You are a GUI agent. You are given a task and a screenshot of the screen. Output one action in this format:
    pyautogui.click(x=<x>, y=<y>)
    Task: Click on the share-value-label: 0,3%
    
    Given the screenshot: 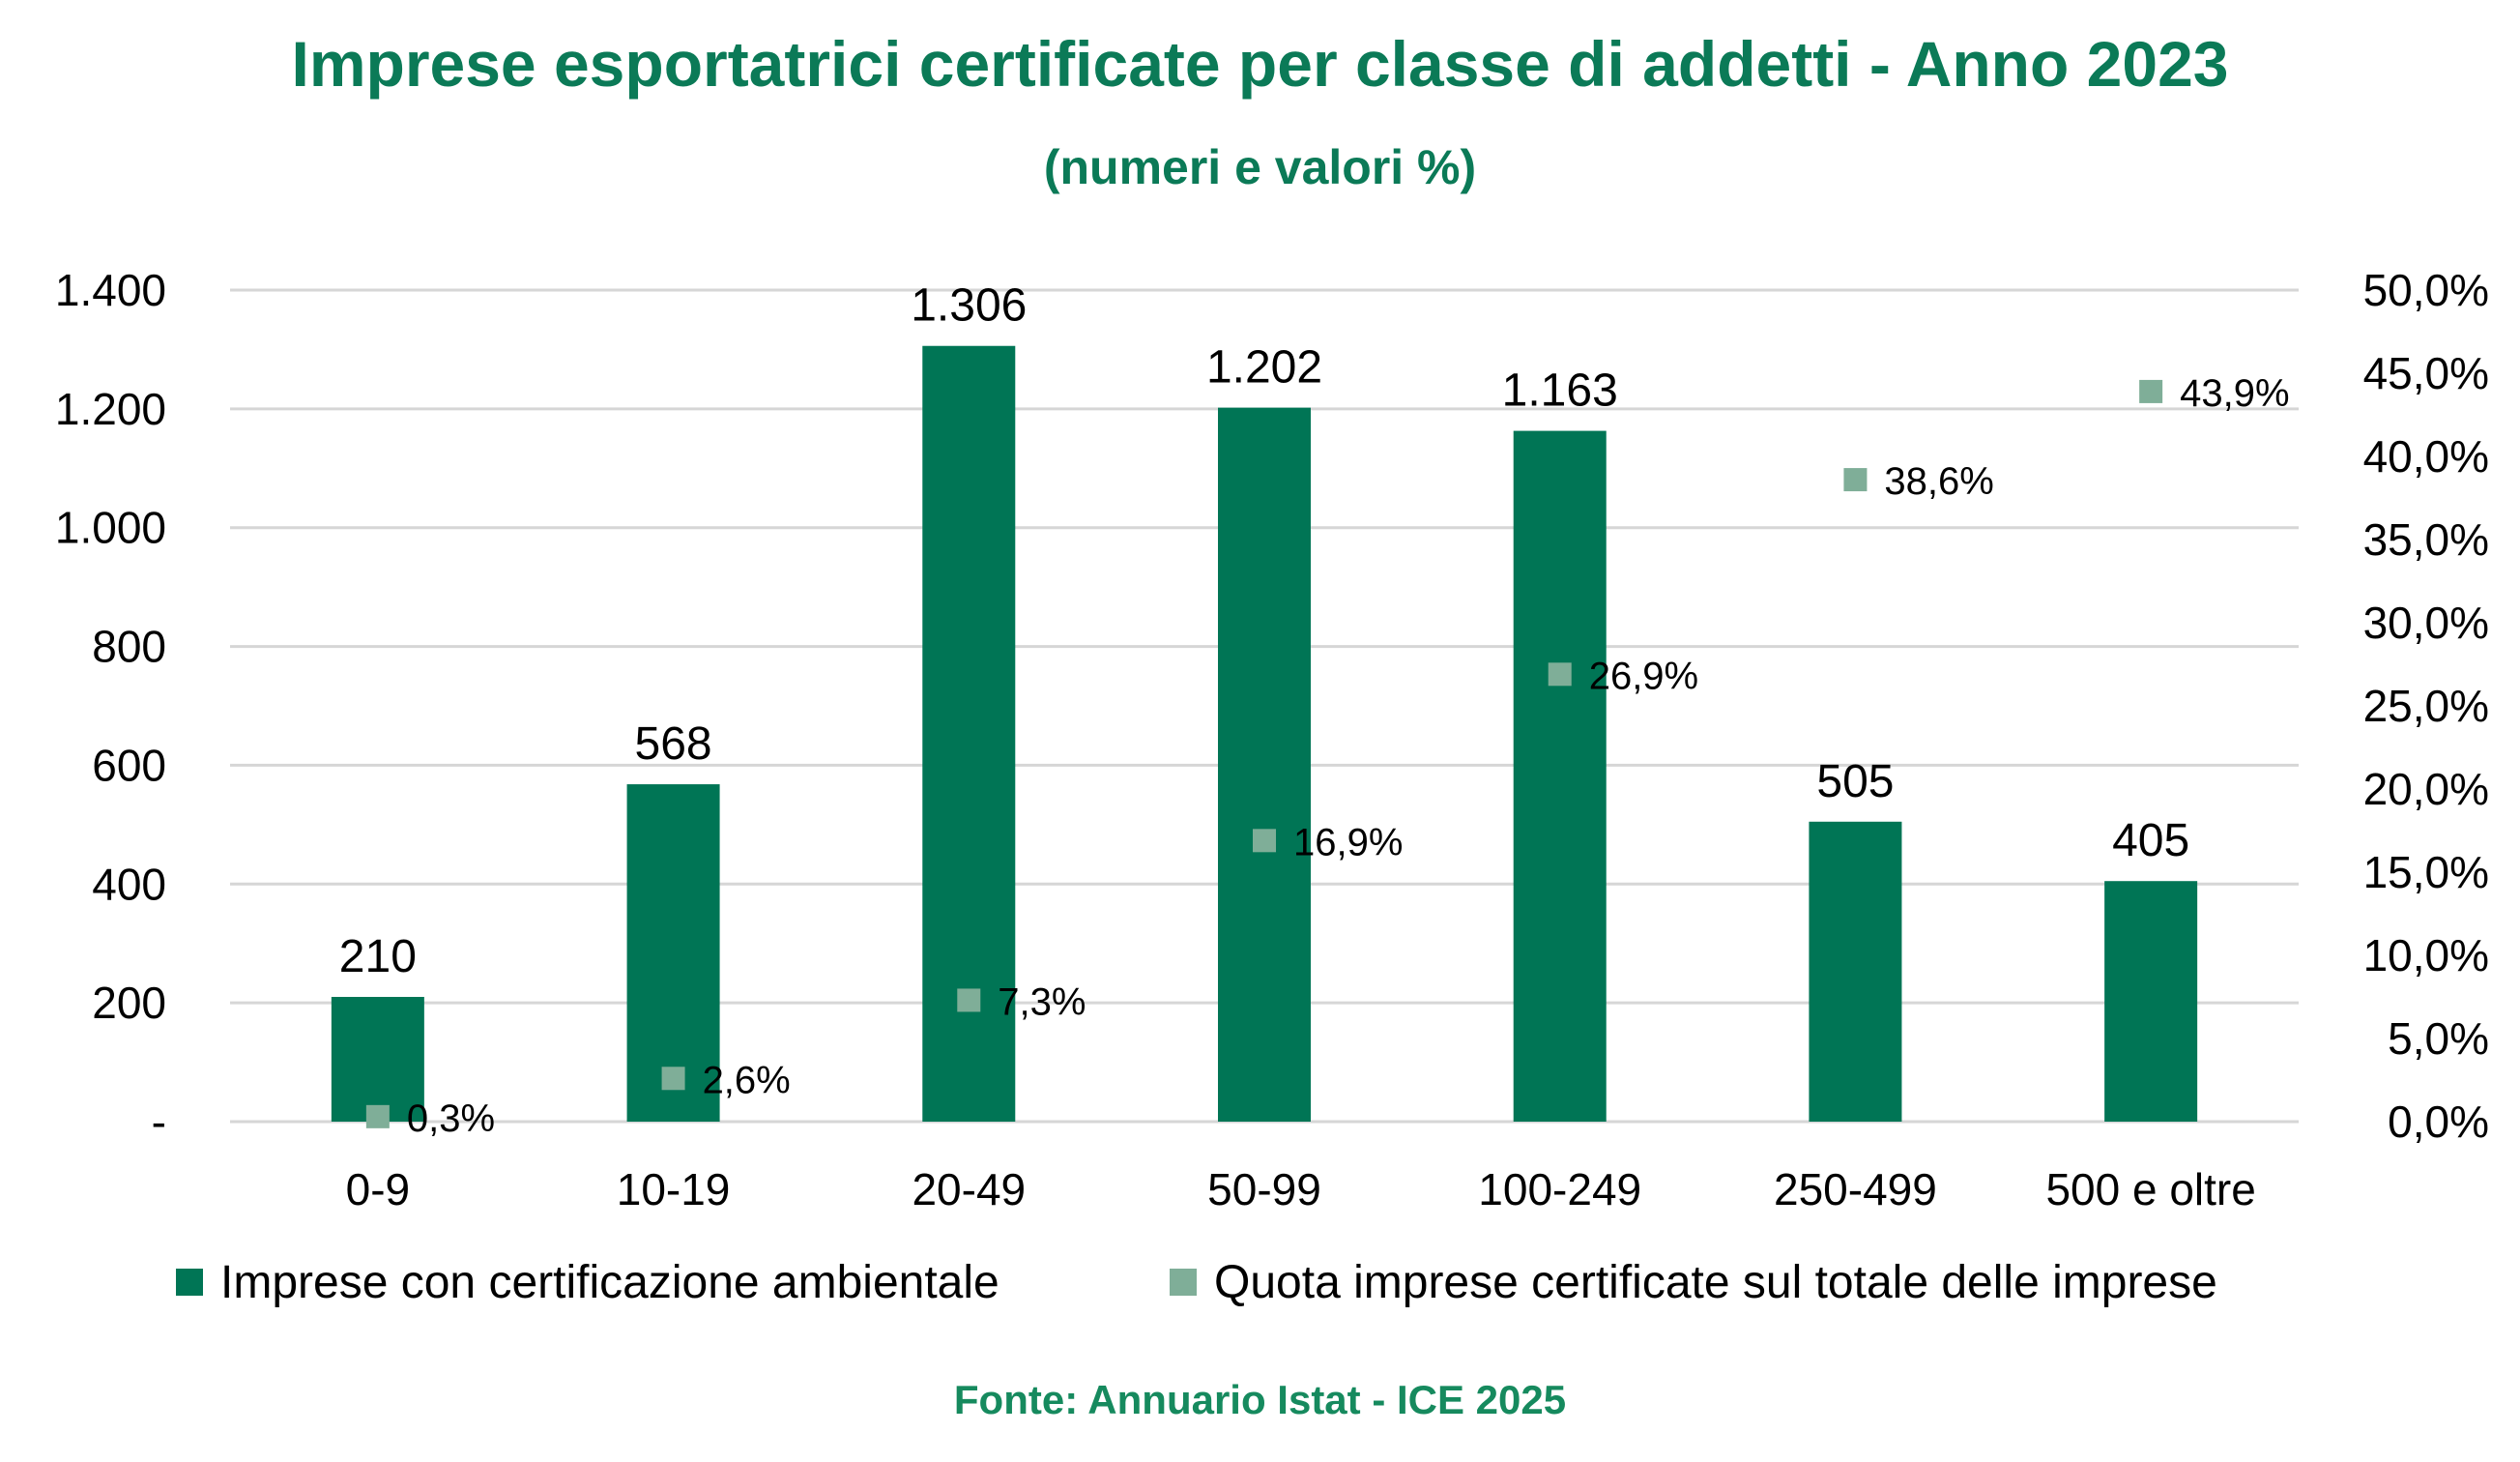 What is the action you would take?
    pyautogui.click(x=451, y=1118)
    